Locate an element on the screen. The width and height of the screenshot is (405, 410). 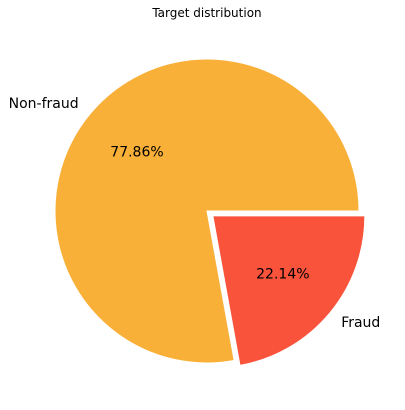
pie-pct-label: 77.86% is located at coordinates (136, 153).